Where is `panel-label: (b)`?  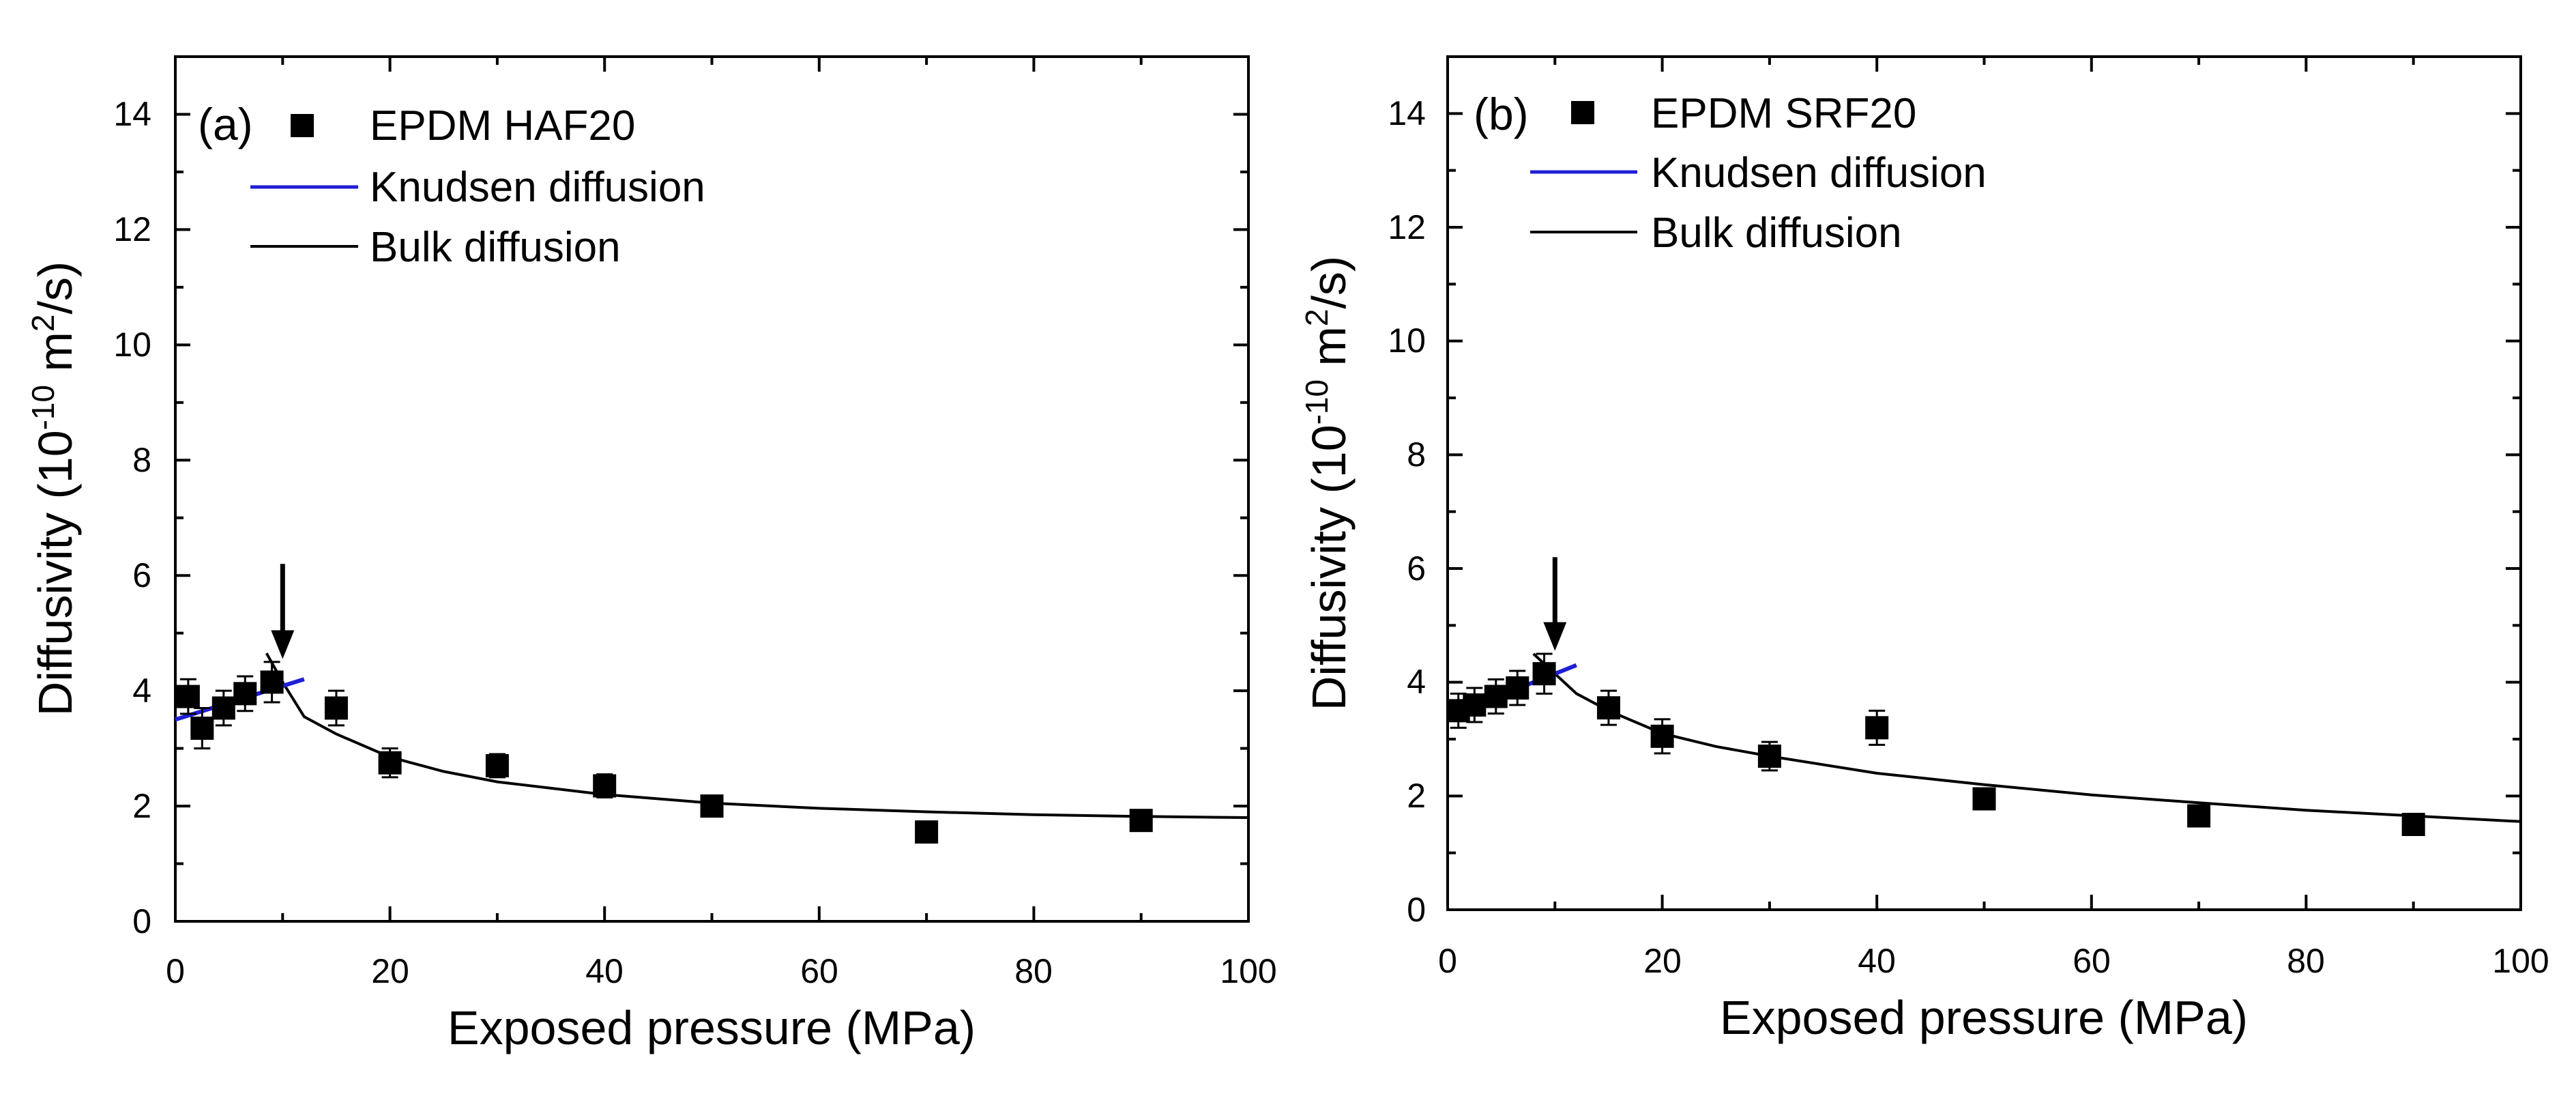 panel-label: (b) is located at coordinates (1501, 114).